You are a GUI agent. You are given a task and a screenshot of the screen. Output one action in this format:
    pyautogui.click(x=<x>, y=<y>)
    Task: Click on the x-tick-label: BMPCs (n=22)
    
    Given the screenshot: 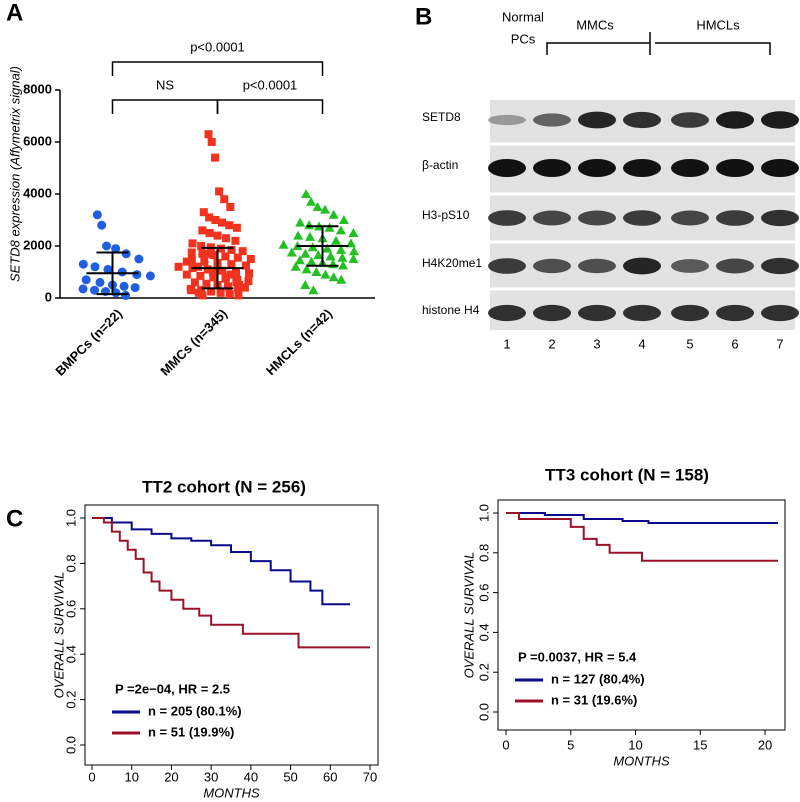 What is the action you would take?
    pyautogui.click(x=88, y=342)
    